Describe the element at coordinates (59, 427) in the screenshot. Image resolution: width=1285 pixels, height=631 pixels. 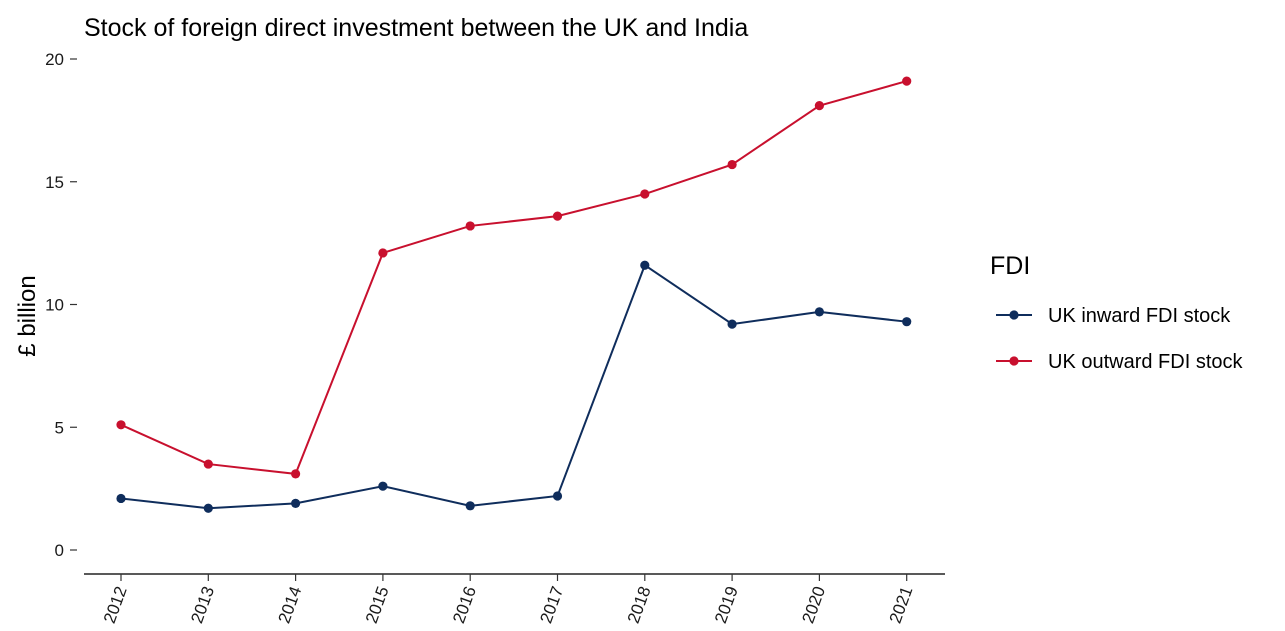
I see `y-tick-label: 5` at that location.